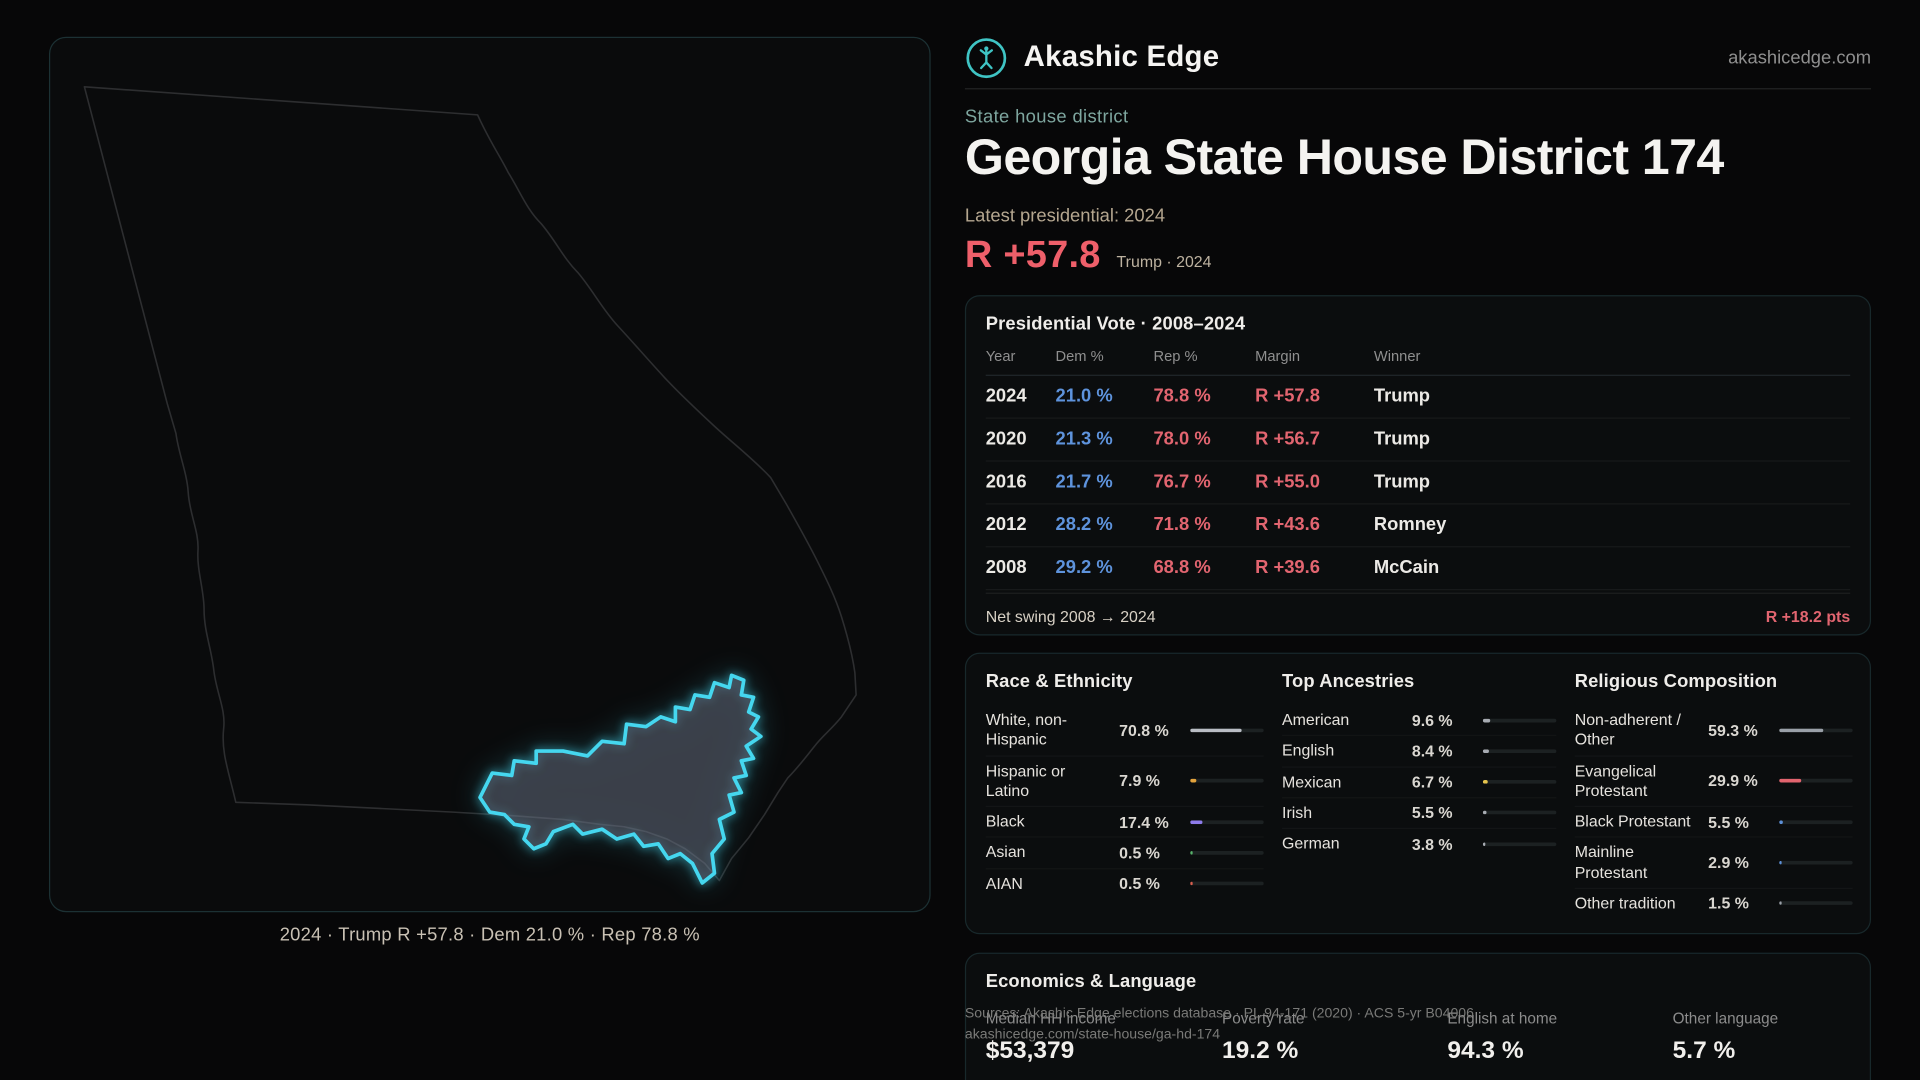 The width and height of the screenshot is (1920, 1080). What do you see at coordinates (1419, 720) in the screenshot?
I see `demo-row: American 9.6 %` at bounding box center [1419, 720].